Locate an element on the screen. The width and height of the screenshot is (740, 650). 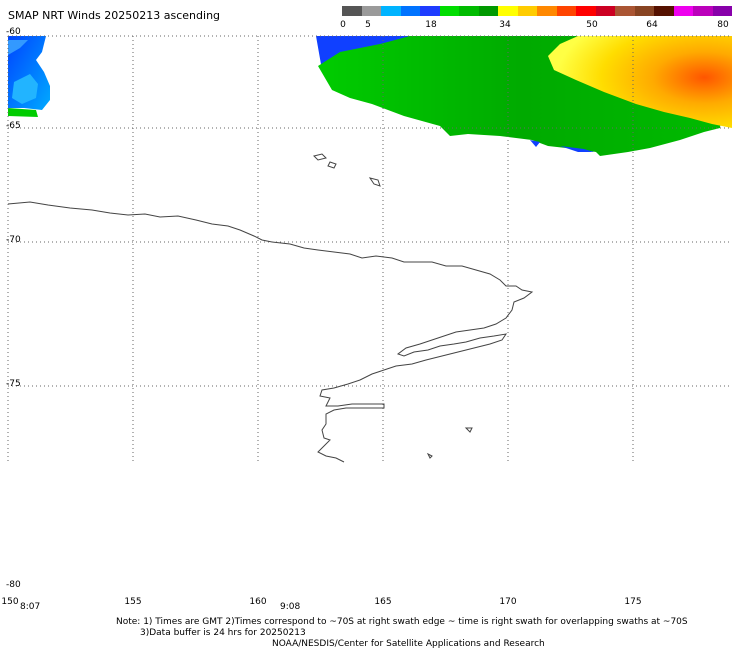
note-line-2: 3)Data buffer is 24 hrs for 20250213 is located at coordinates (223, 633).